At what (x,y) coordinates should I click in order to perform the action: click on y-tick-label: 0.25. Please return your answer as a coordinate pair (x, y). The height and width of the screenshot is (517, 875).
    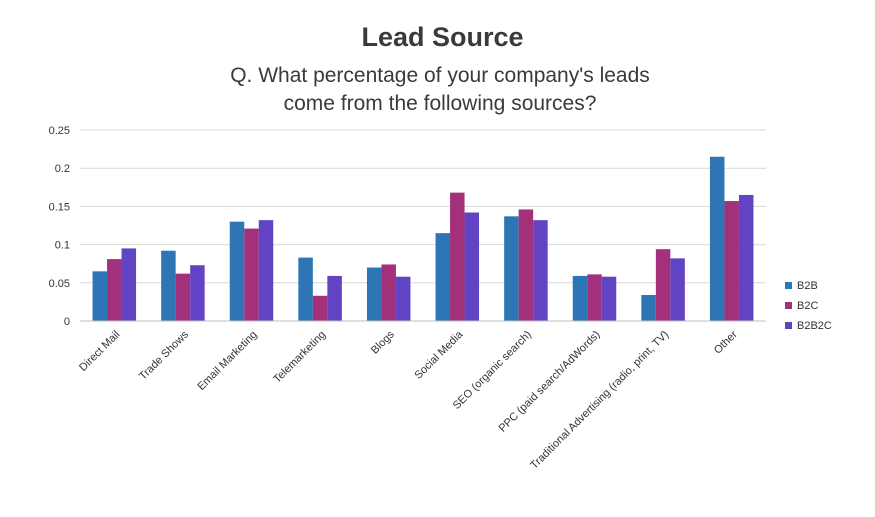
    Looking at the image, I should click on (59, 131).